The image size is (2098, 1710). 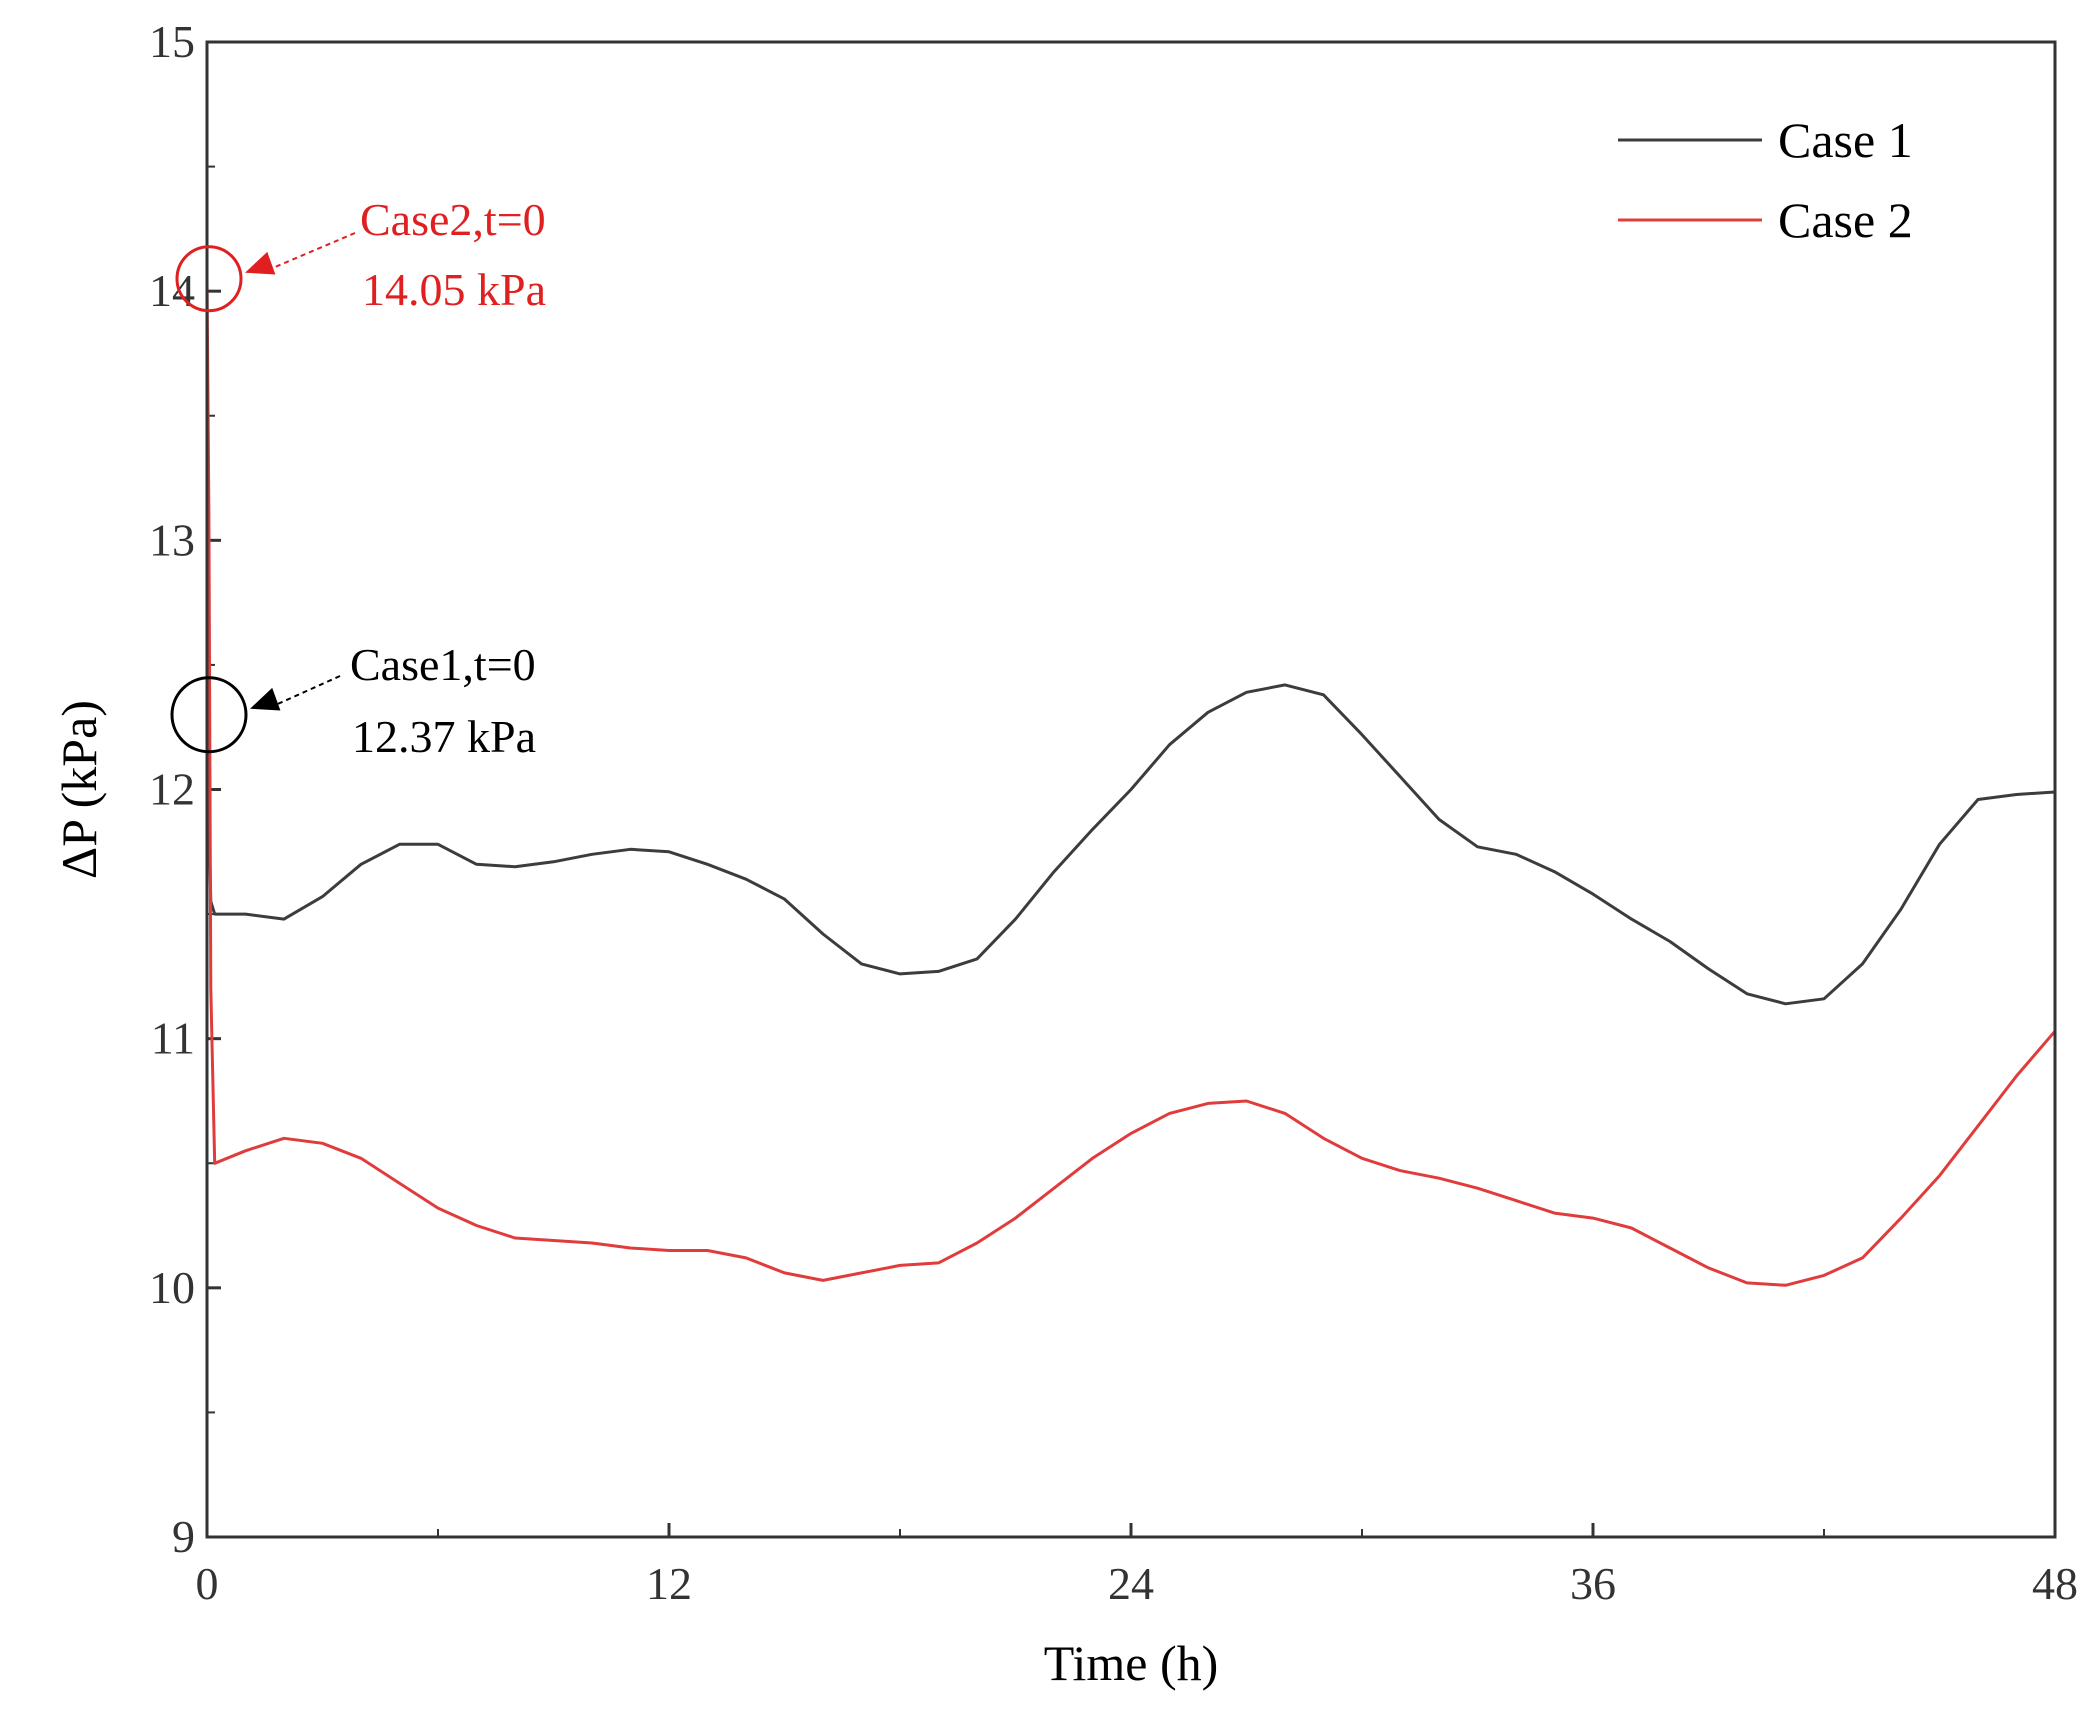 What do you see at coordinates (172, 41) in the screenshot?
I see `y-tick-label: 15` at bounding box center [172, 41].